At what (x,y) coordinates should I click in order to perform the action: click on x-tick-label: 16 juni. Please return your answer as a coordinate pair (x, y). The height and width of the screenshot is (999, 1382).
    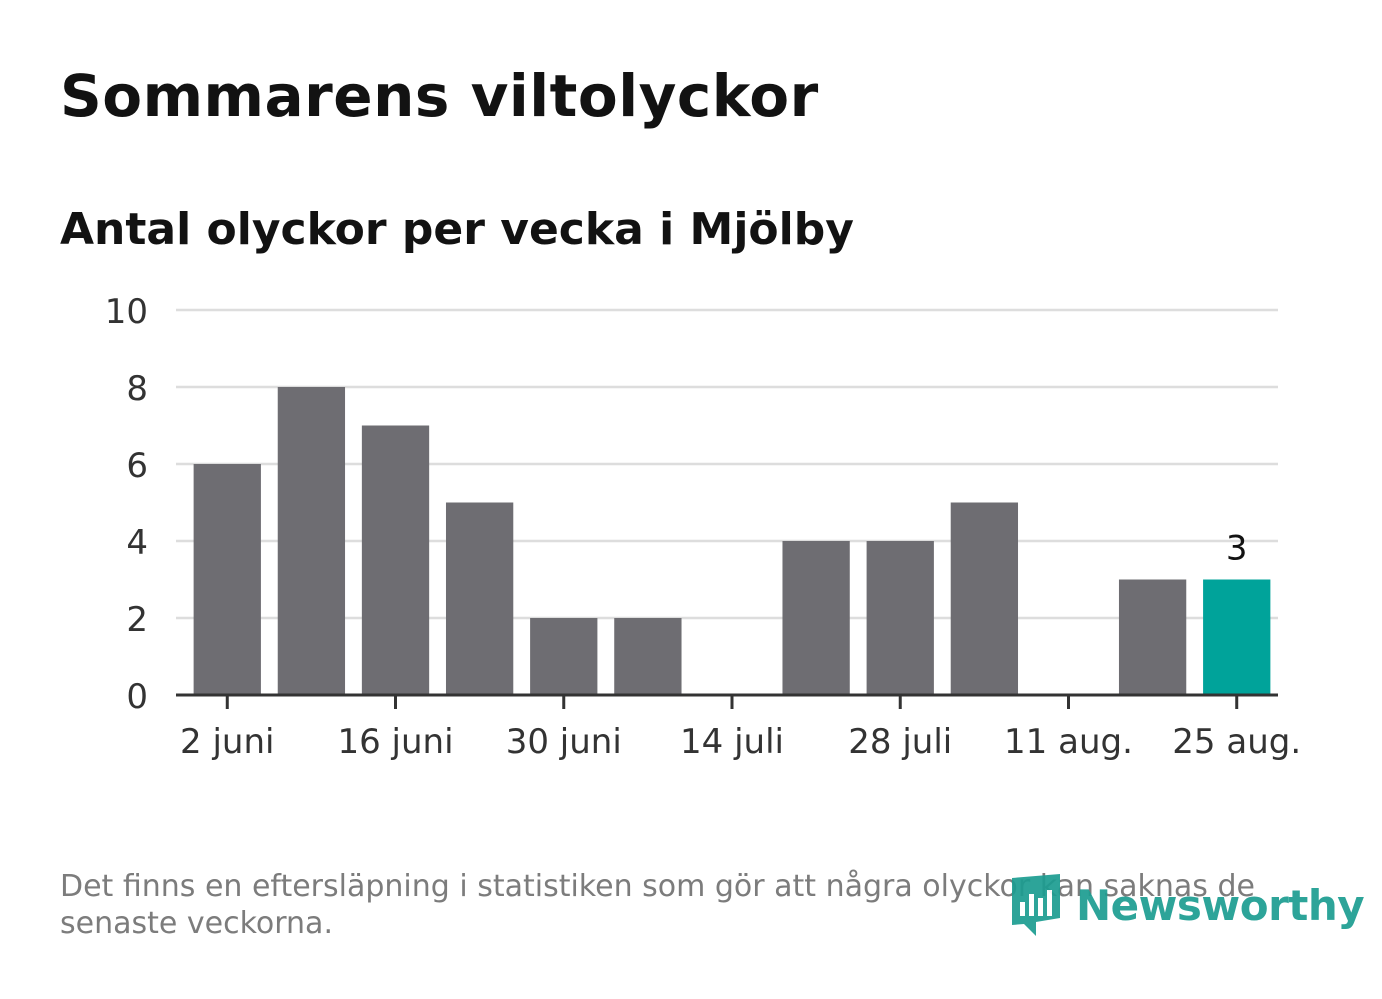
    Looking at the image, I should click on (395, 742).